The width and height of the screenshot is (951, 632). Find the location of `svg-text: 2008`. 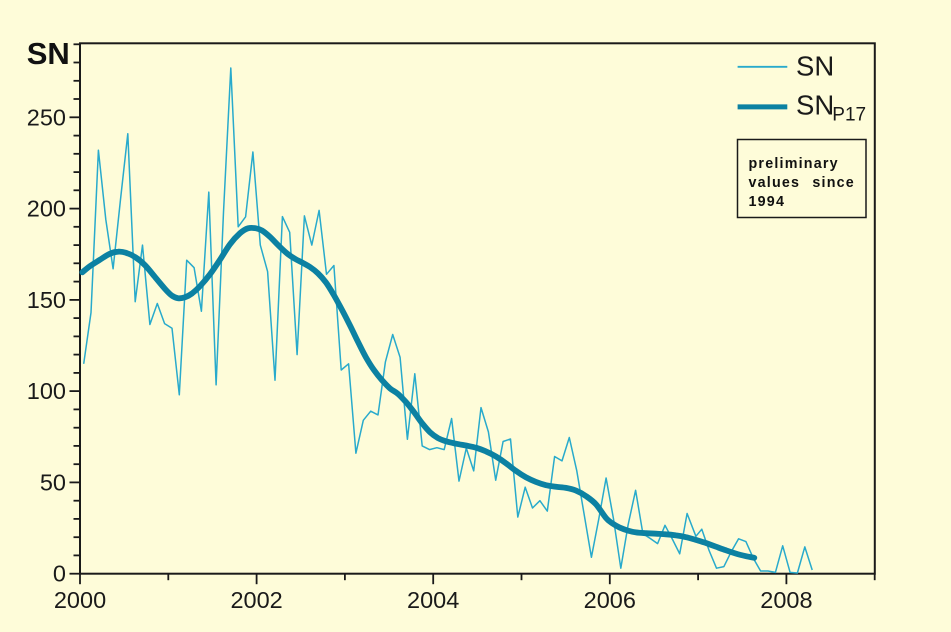

svg-text: 2008 is located at coordinates (786, 600).